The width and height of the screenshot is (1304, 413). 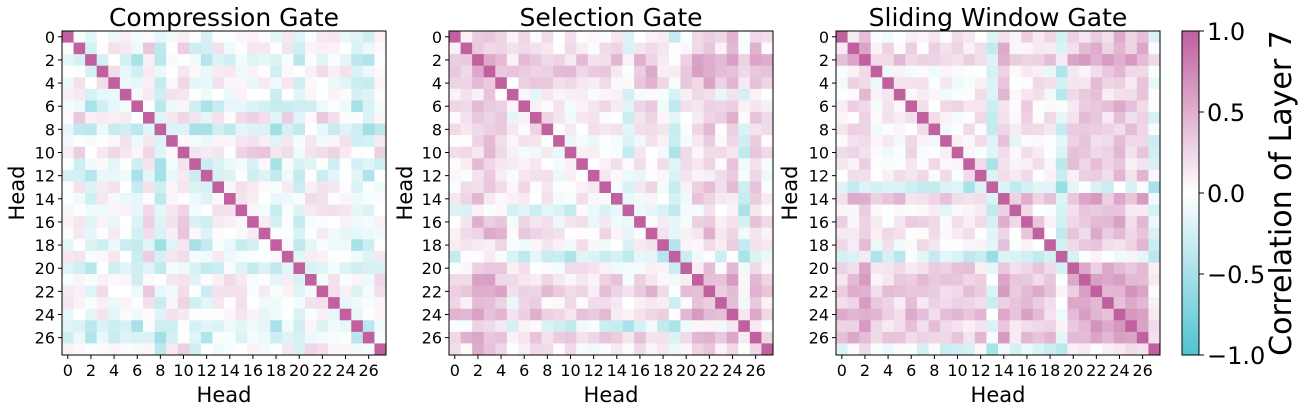 What do you see at coordinates (709, 370) in the screenshot?
I see `x-tick-label: 22` at bounding box center [709, 370].